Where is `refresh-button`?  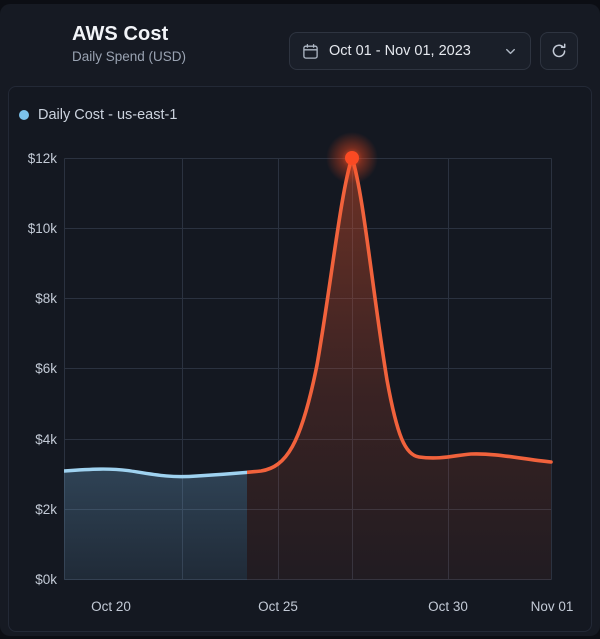
refresh-button is located at coordinates (559, 51).